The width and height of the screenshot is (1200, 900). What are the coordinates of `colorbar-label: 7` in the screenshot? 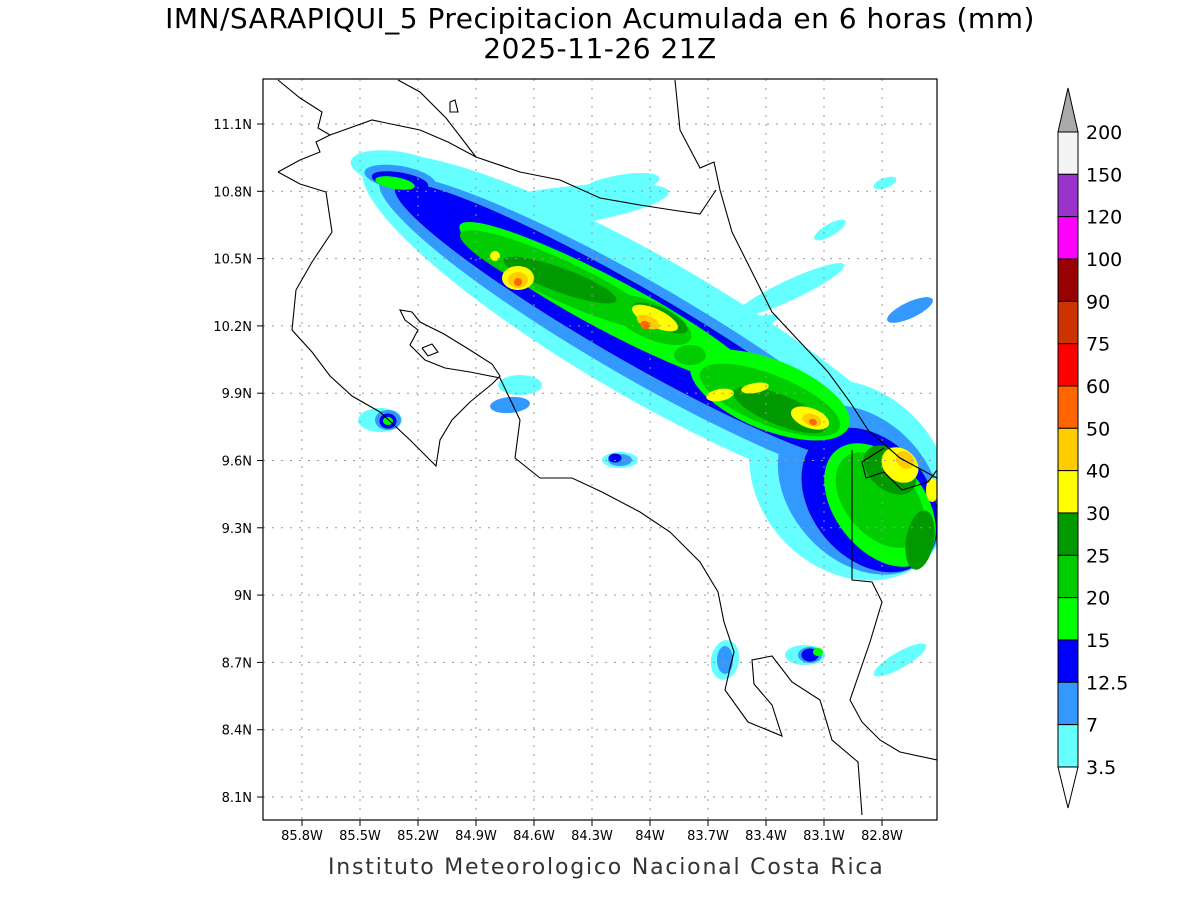 It's located at (1092, 726).